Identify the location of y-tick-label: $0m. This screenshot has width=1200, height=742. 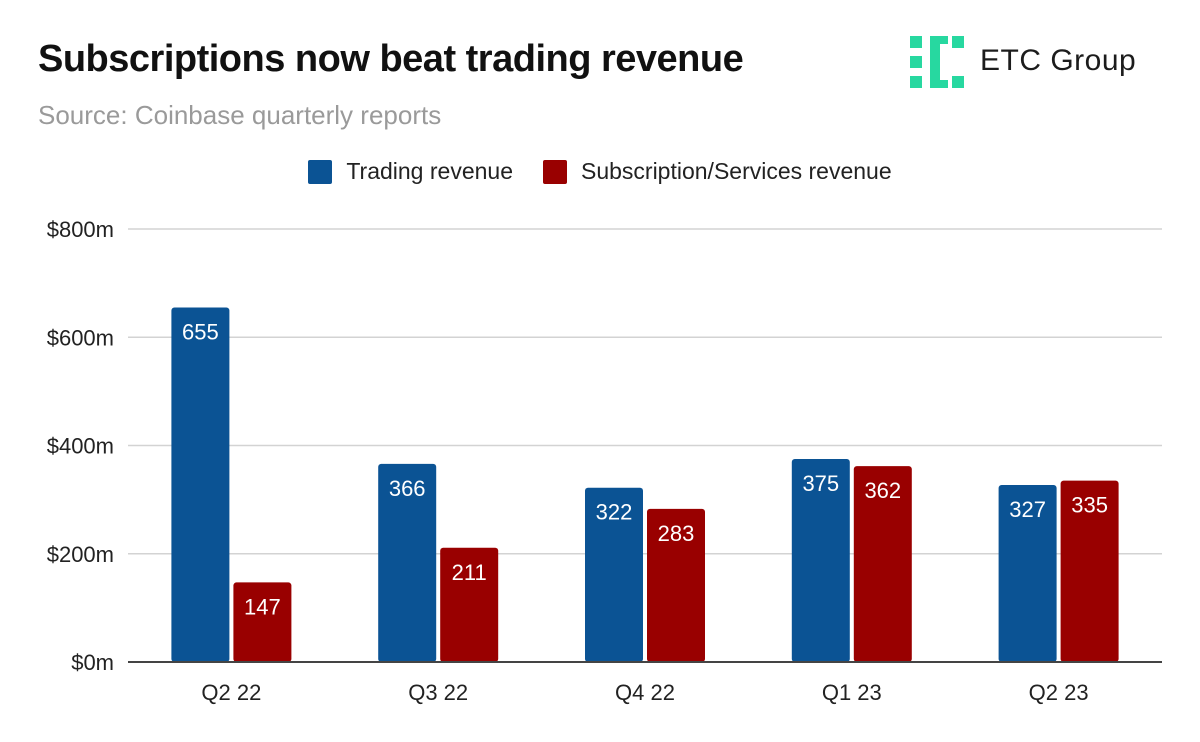
(92, 662).